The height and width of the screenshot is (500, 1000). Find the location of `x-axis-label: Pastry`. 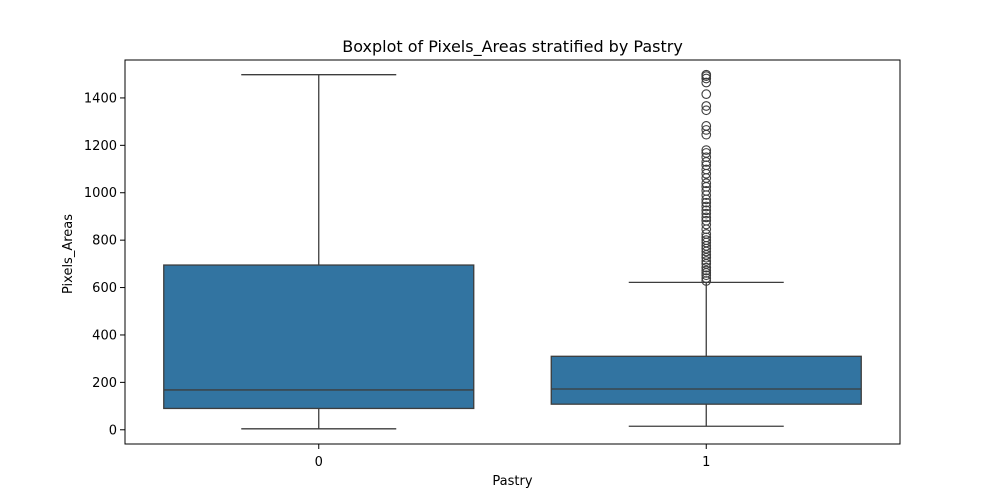

x-axis-label: Pastry is located at coordinates (512, 481).